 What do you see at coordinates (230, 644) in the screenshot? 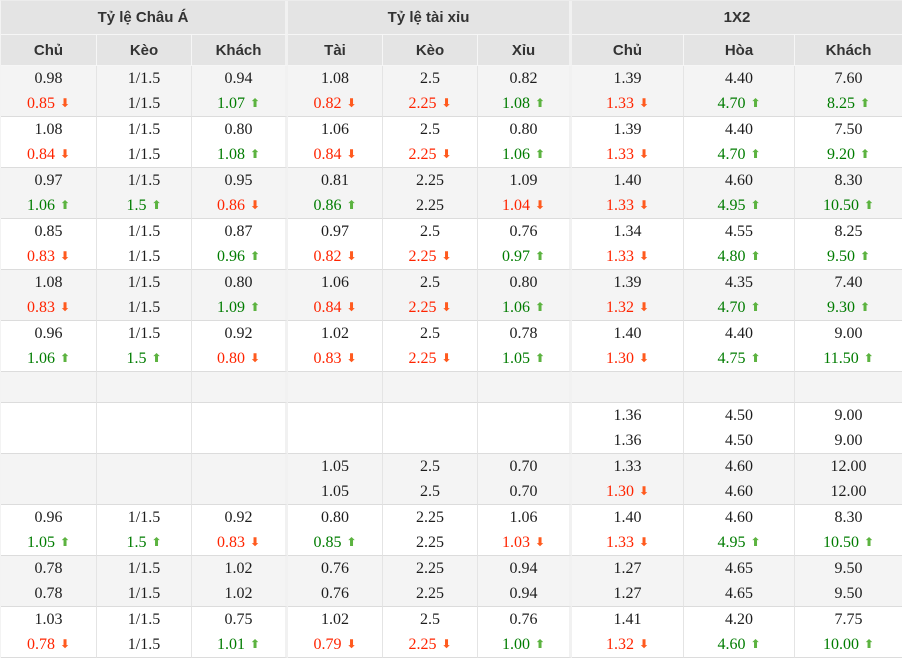
I see `odds-value-live: 1.01` at bounding box center [230, 644].